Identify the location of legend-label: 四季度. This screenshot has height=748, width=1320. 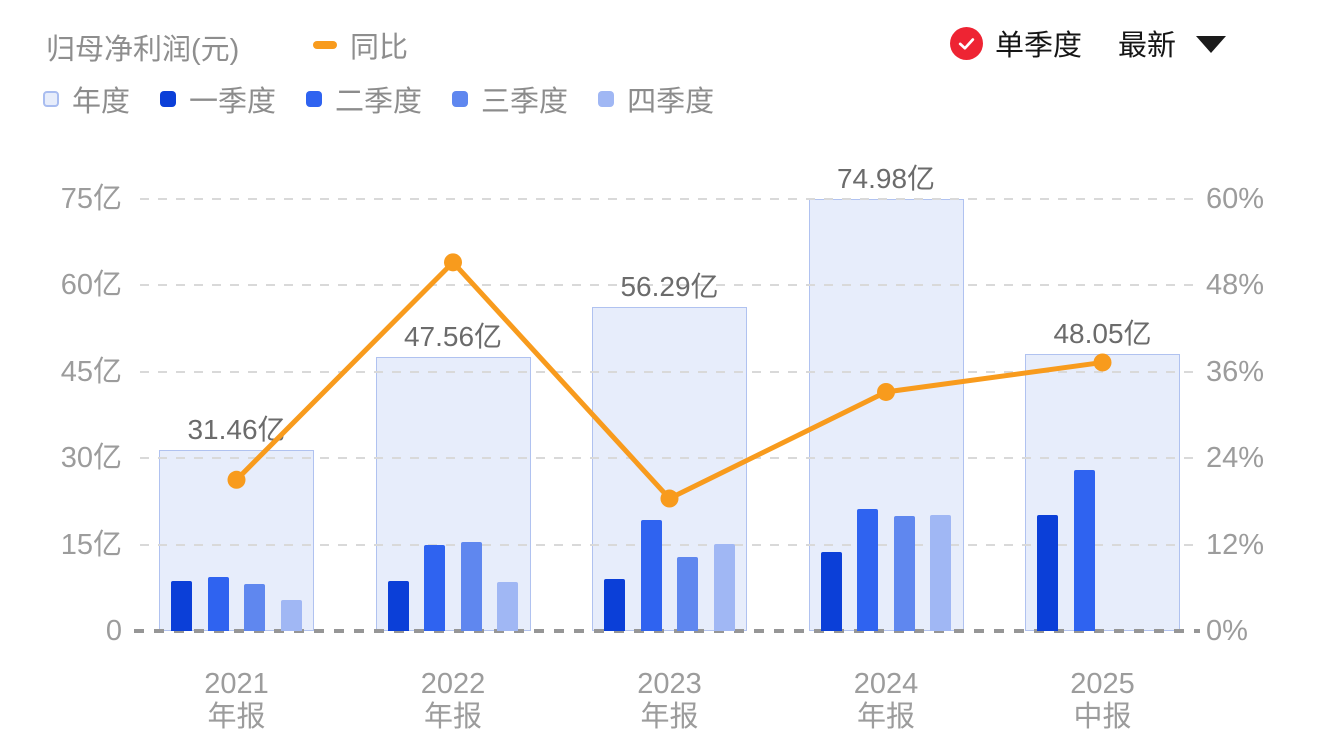
(671, 102).